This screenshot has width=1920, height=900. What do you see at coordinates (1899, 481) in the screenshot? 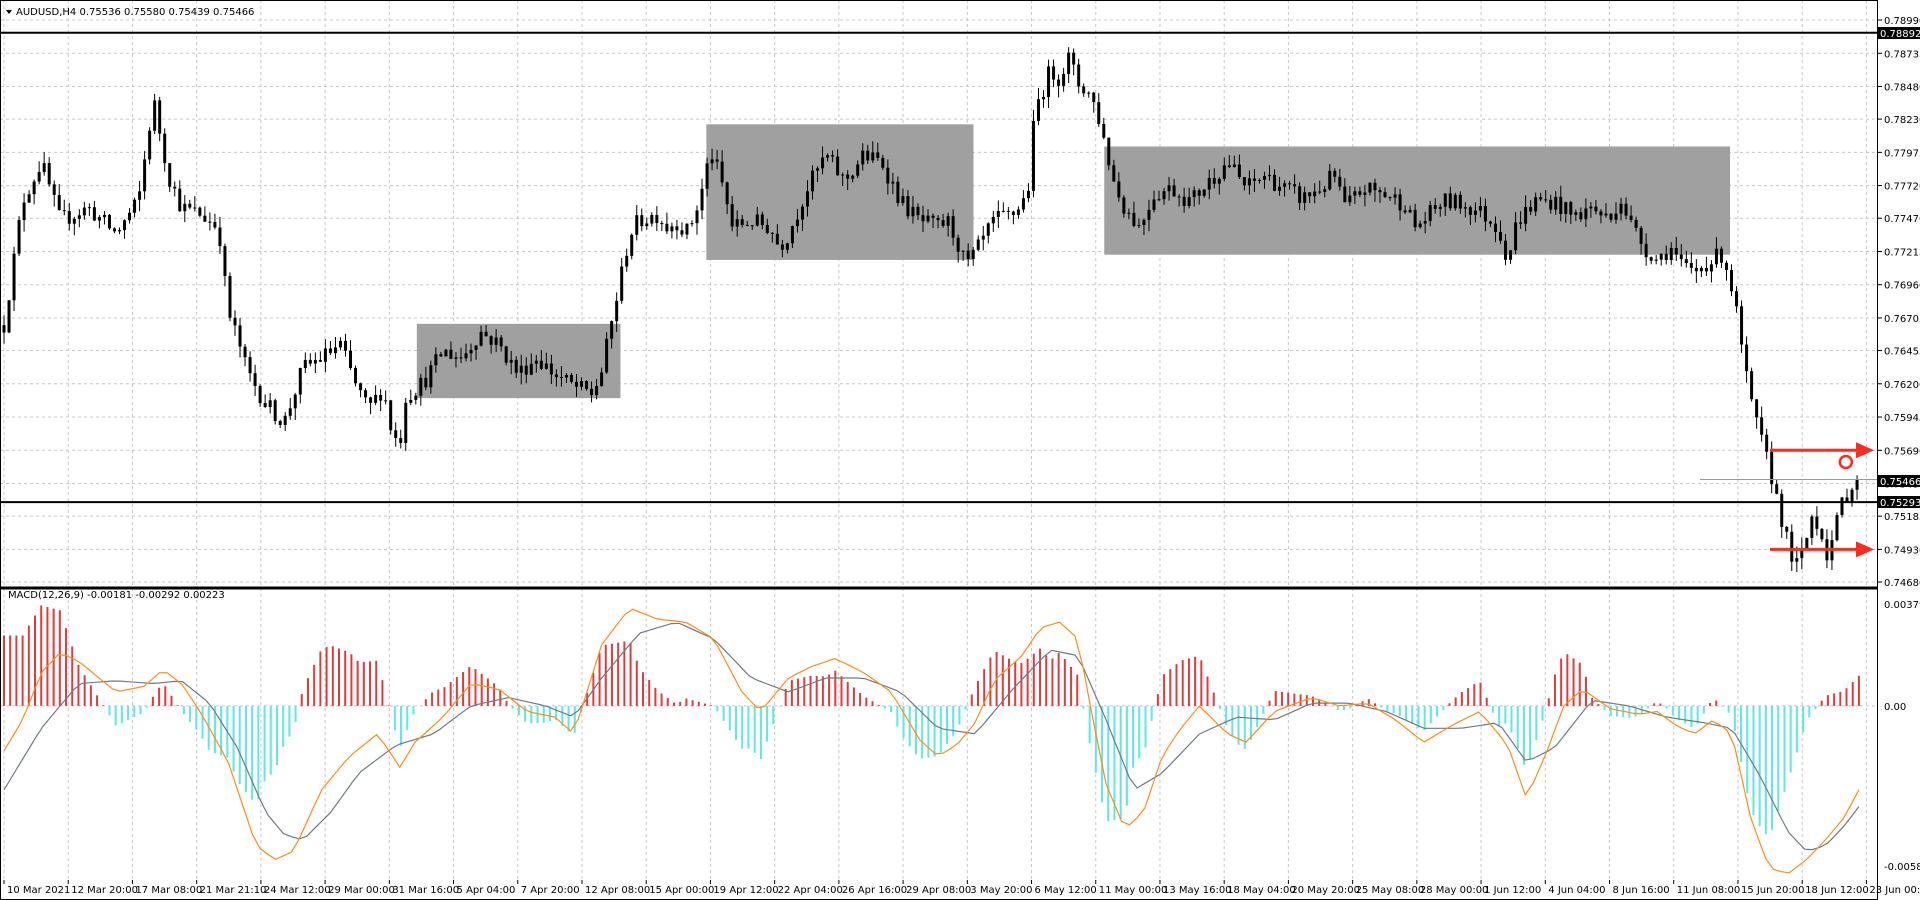
I see `price-tag-current: 0.75466` at bounding box center [1899, 481].